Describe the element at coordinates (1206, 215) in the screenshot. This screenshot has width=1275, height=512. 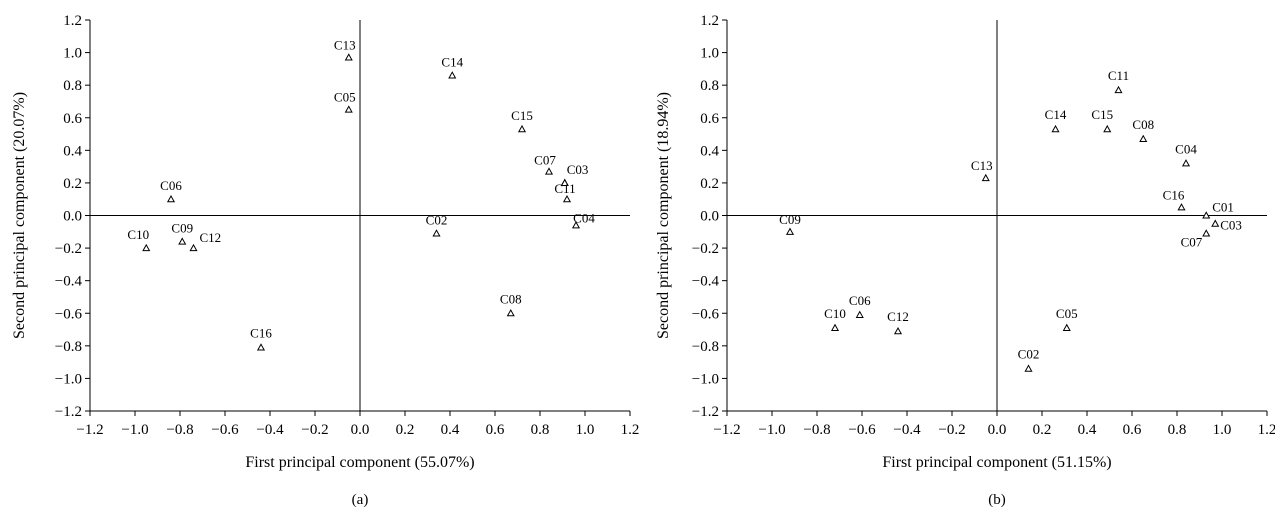
I see `data-point-c01` at that location.